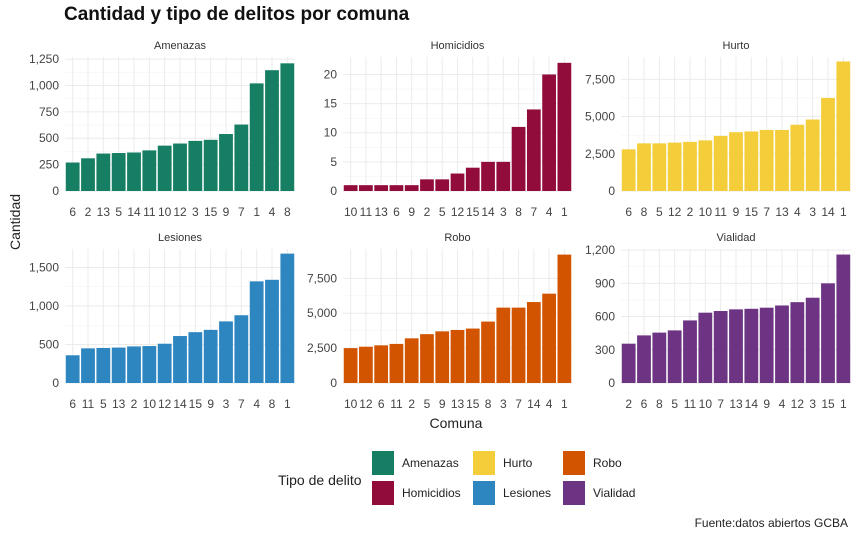  What do you see at coordinates (512, 493) in the screenshot?
I see `legend-item-lesiones: Lesiones` at bounding box center [512, 493].